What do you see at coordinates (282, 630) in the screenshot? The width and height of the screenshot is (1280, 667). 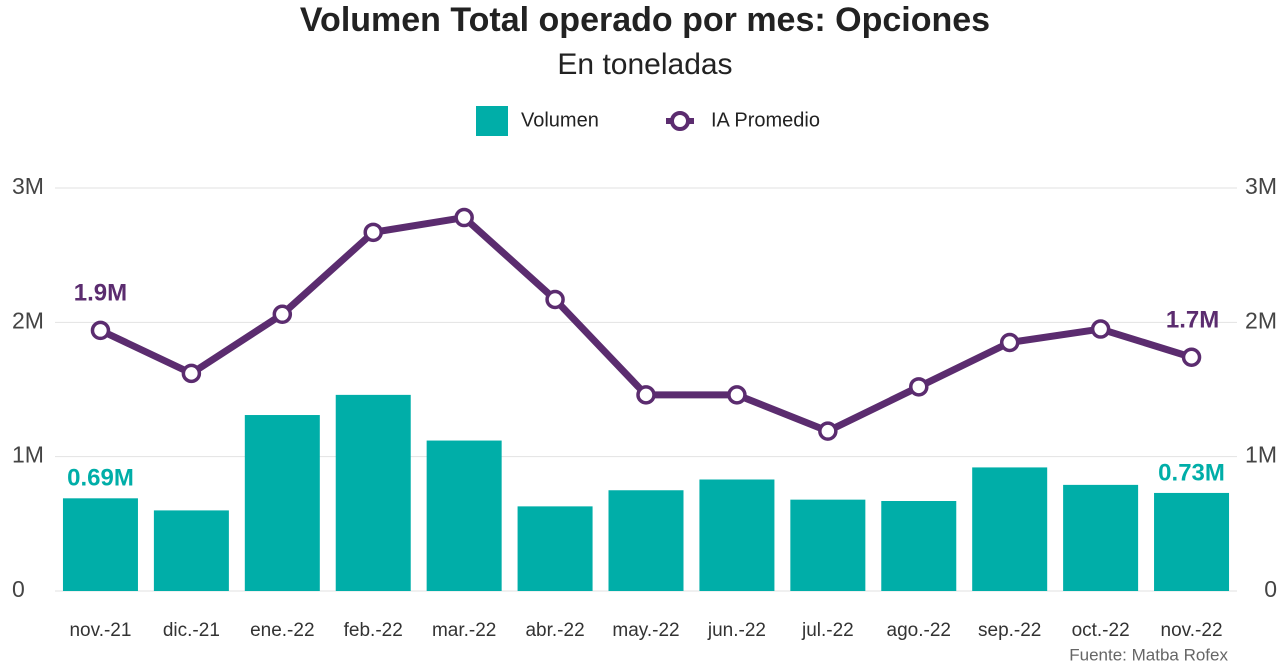 I see `x-tick-label: ene.-22` at bounding box center [282, 630].